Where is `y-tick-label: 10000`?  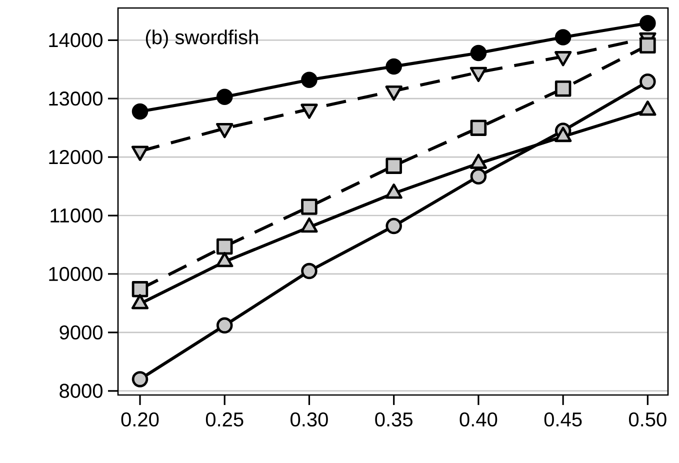 y-tick-label: 10000 is located at coordinates (75, 274).